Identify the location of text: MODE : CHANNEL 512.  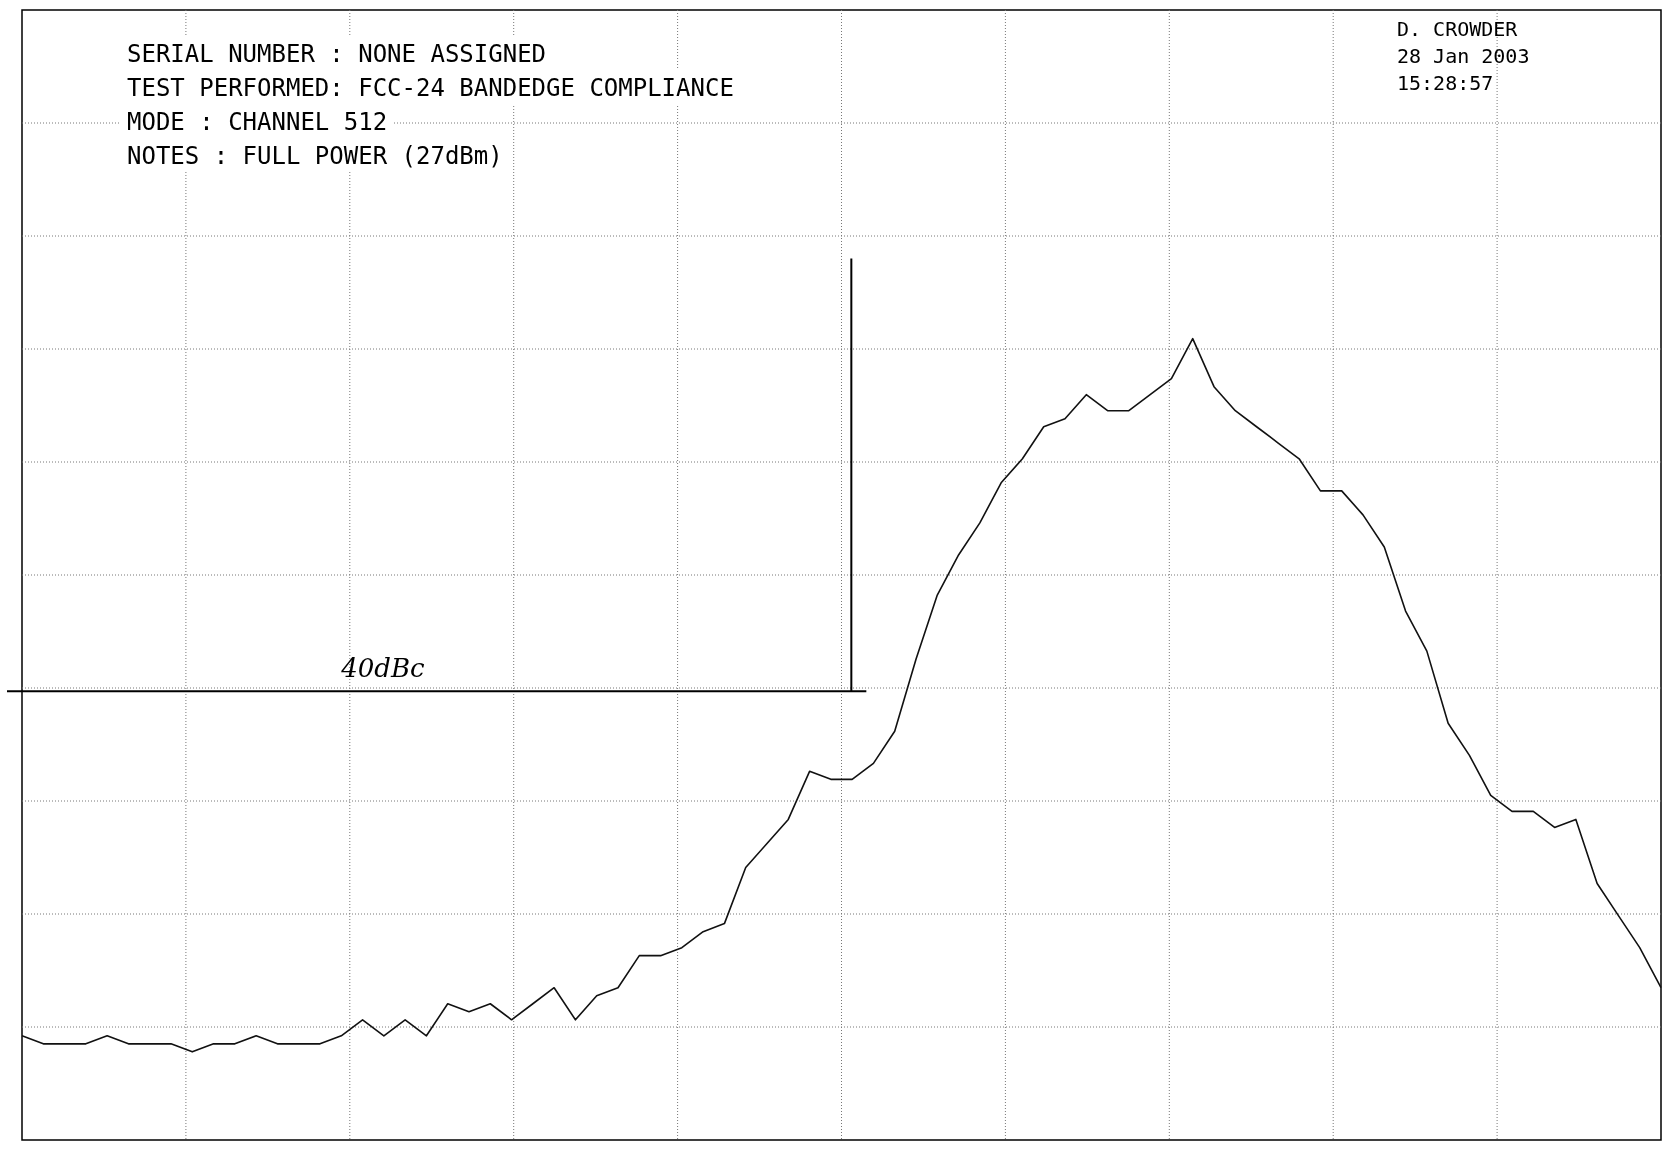
(257, 122).